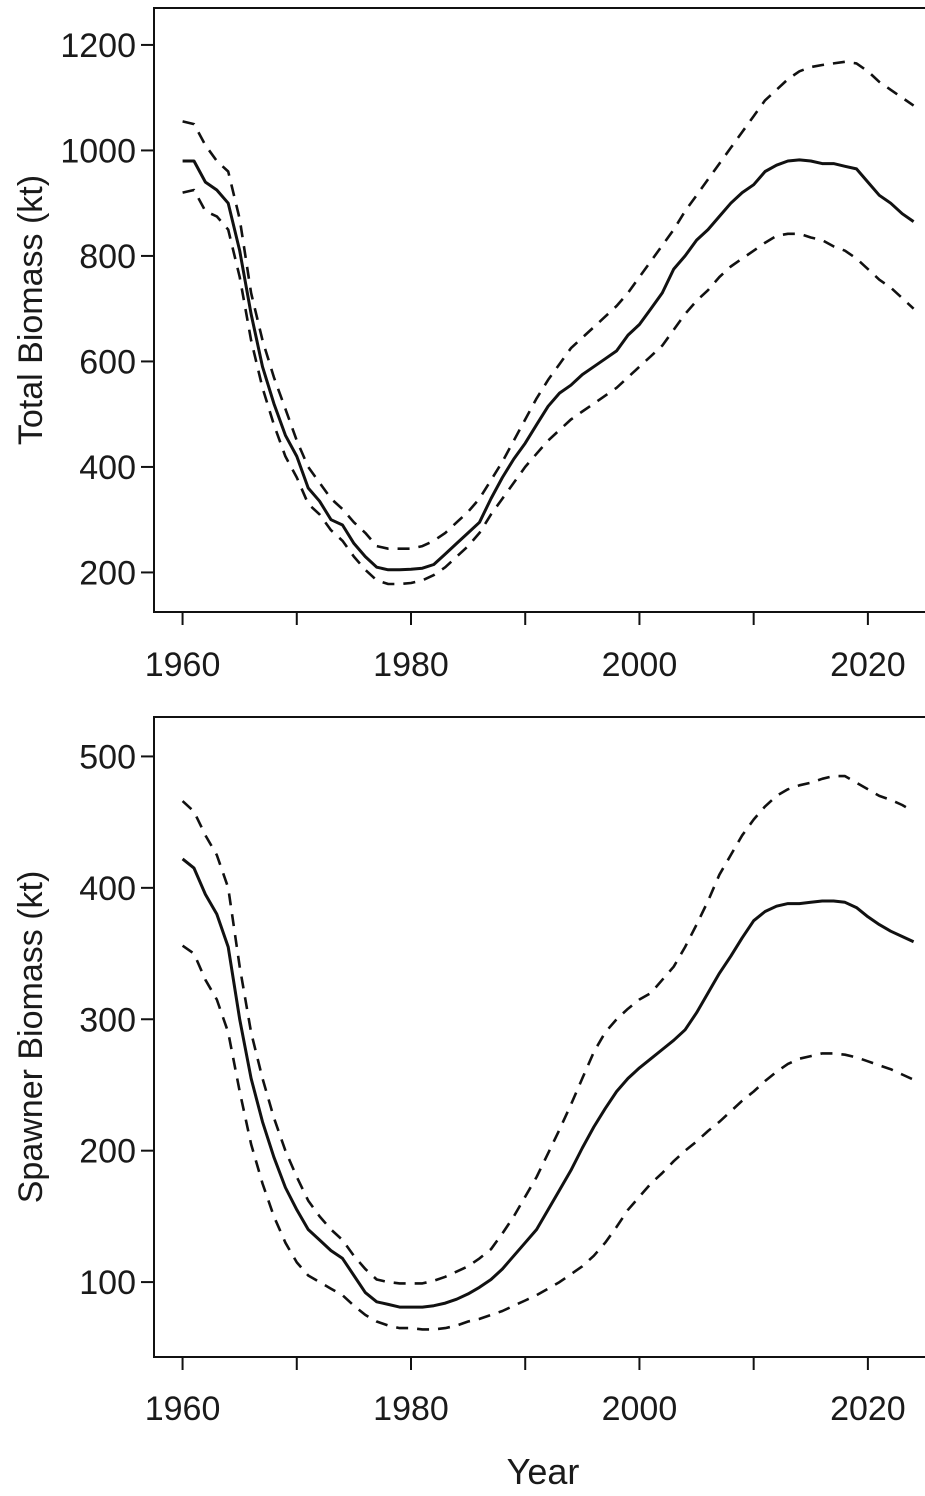  I want to click on y-tick-label: 800, so click(107, 257).